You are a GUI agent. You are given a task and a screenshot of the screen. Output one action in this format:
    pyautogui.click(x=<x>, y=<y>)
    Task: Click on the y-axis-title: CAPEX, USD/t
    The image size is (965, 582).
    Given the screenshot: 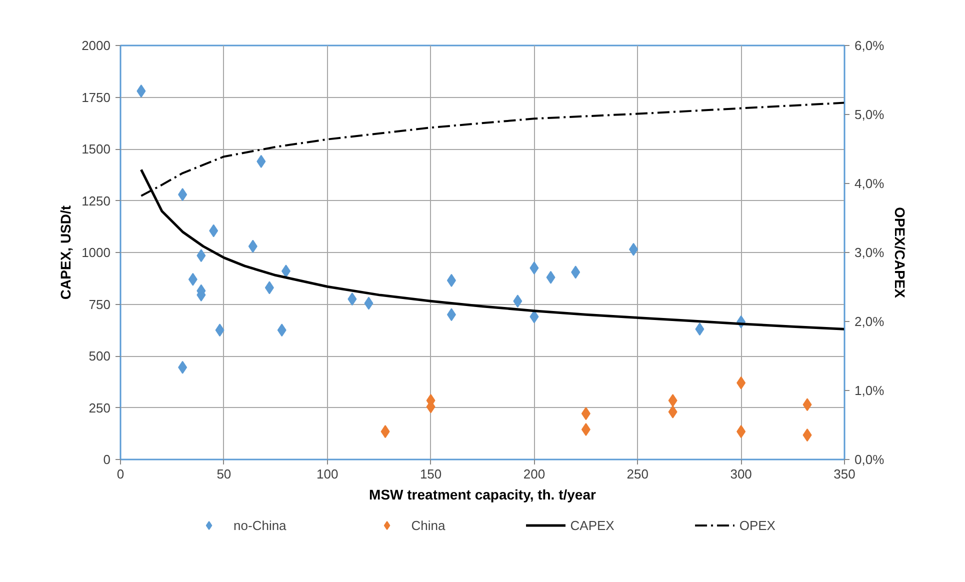 What is the action you would take?
    pyautogui.click(x=66, y=252)
    